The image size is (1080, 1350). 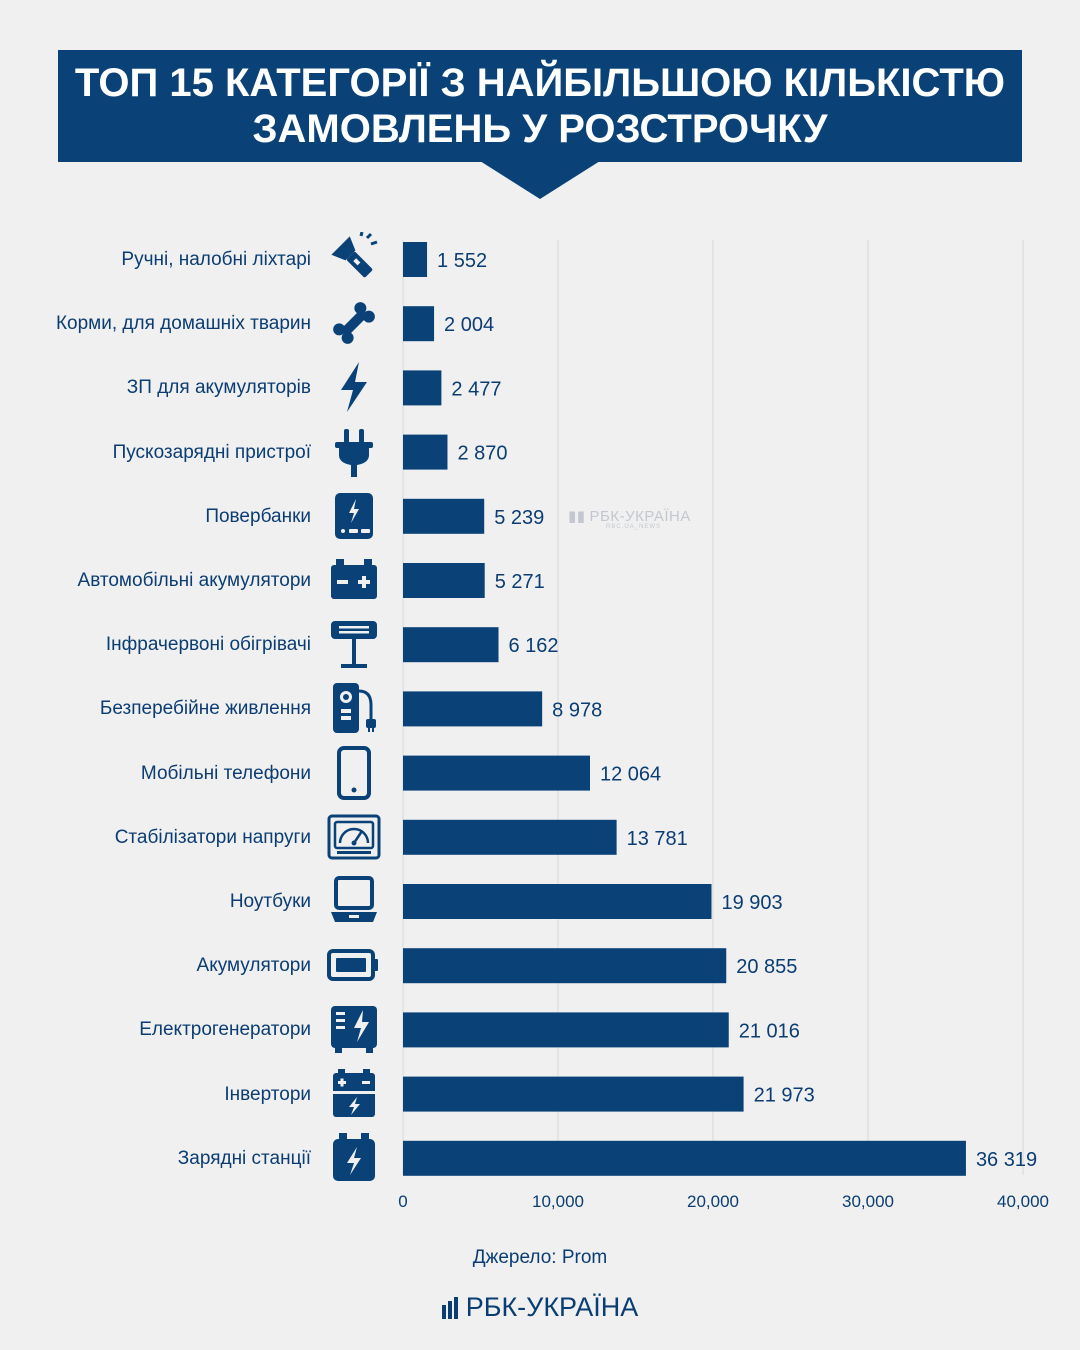 I want to click on watermark-text: РБК-УКРАЇНА, so click(x=640, y=516).